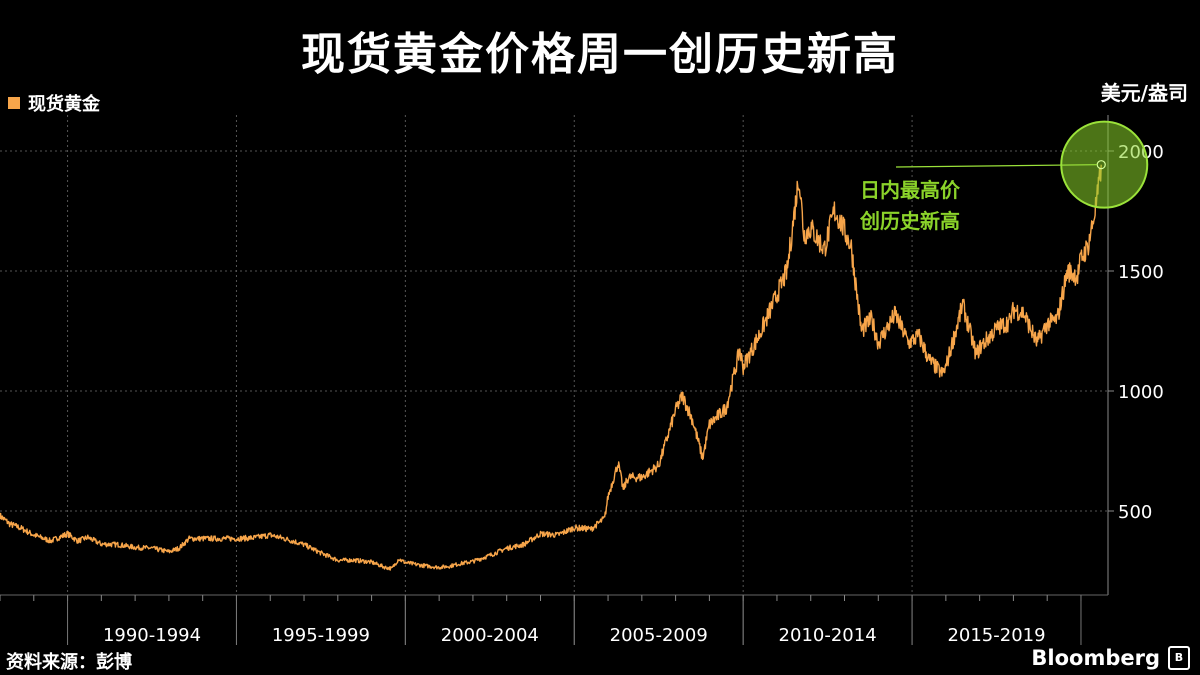  Describe the element at coordinates (1095, 658) in the screenshot. I see `brand-text: Bloomberg` at that location.